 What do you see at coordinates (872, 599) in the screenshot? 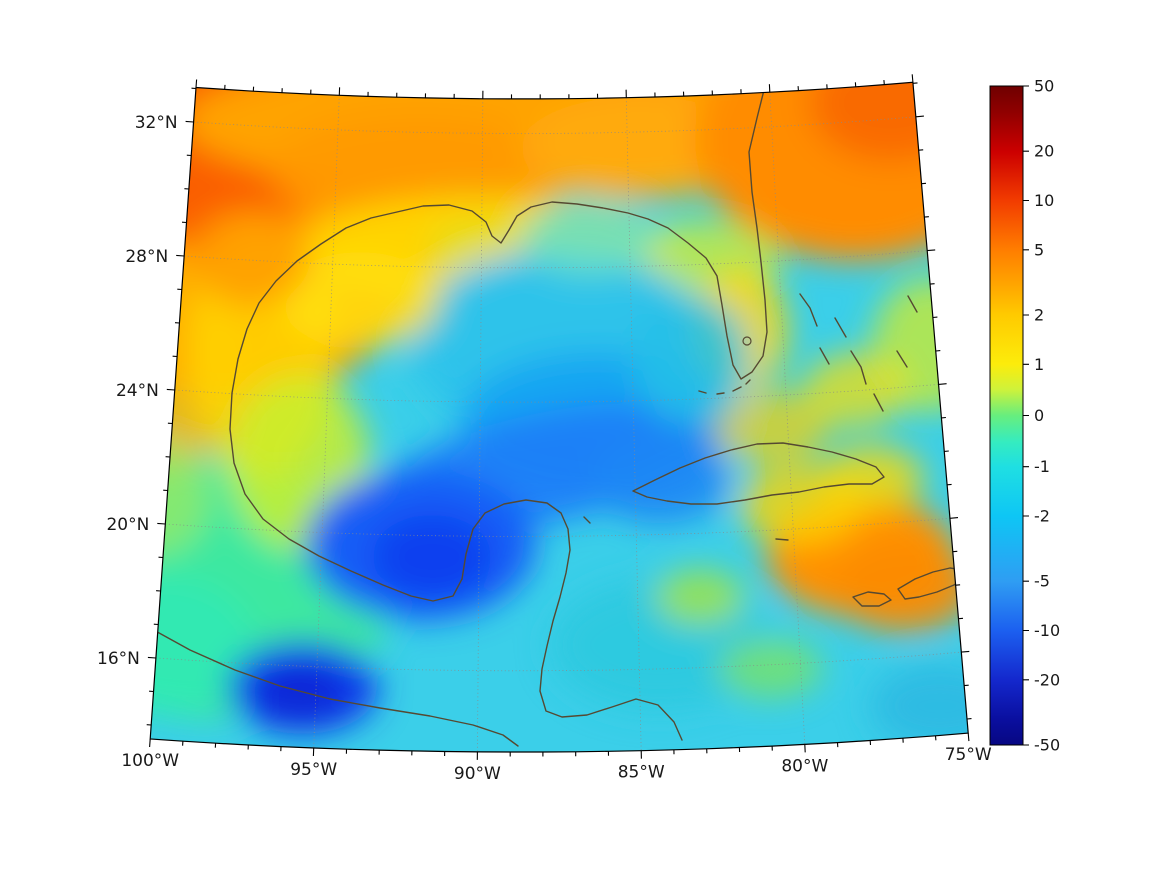
I see `coastline-jamaica` at bounding box center [872, 599].